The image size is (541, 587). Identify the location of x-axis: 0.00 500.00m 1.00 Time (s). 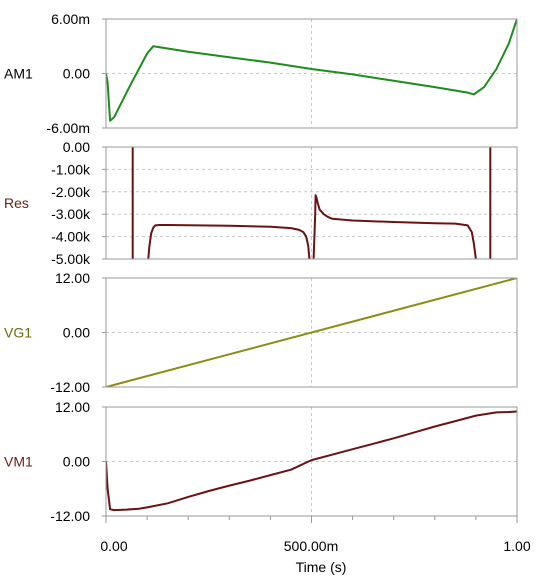
(315, 545).